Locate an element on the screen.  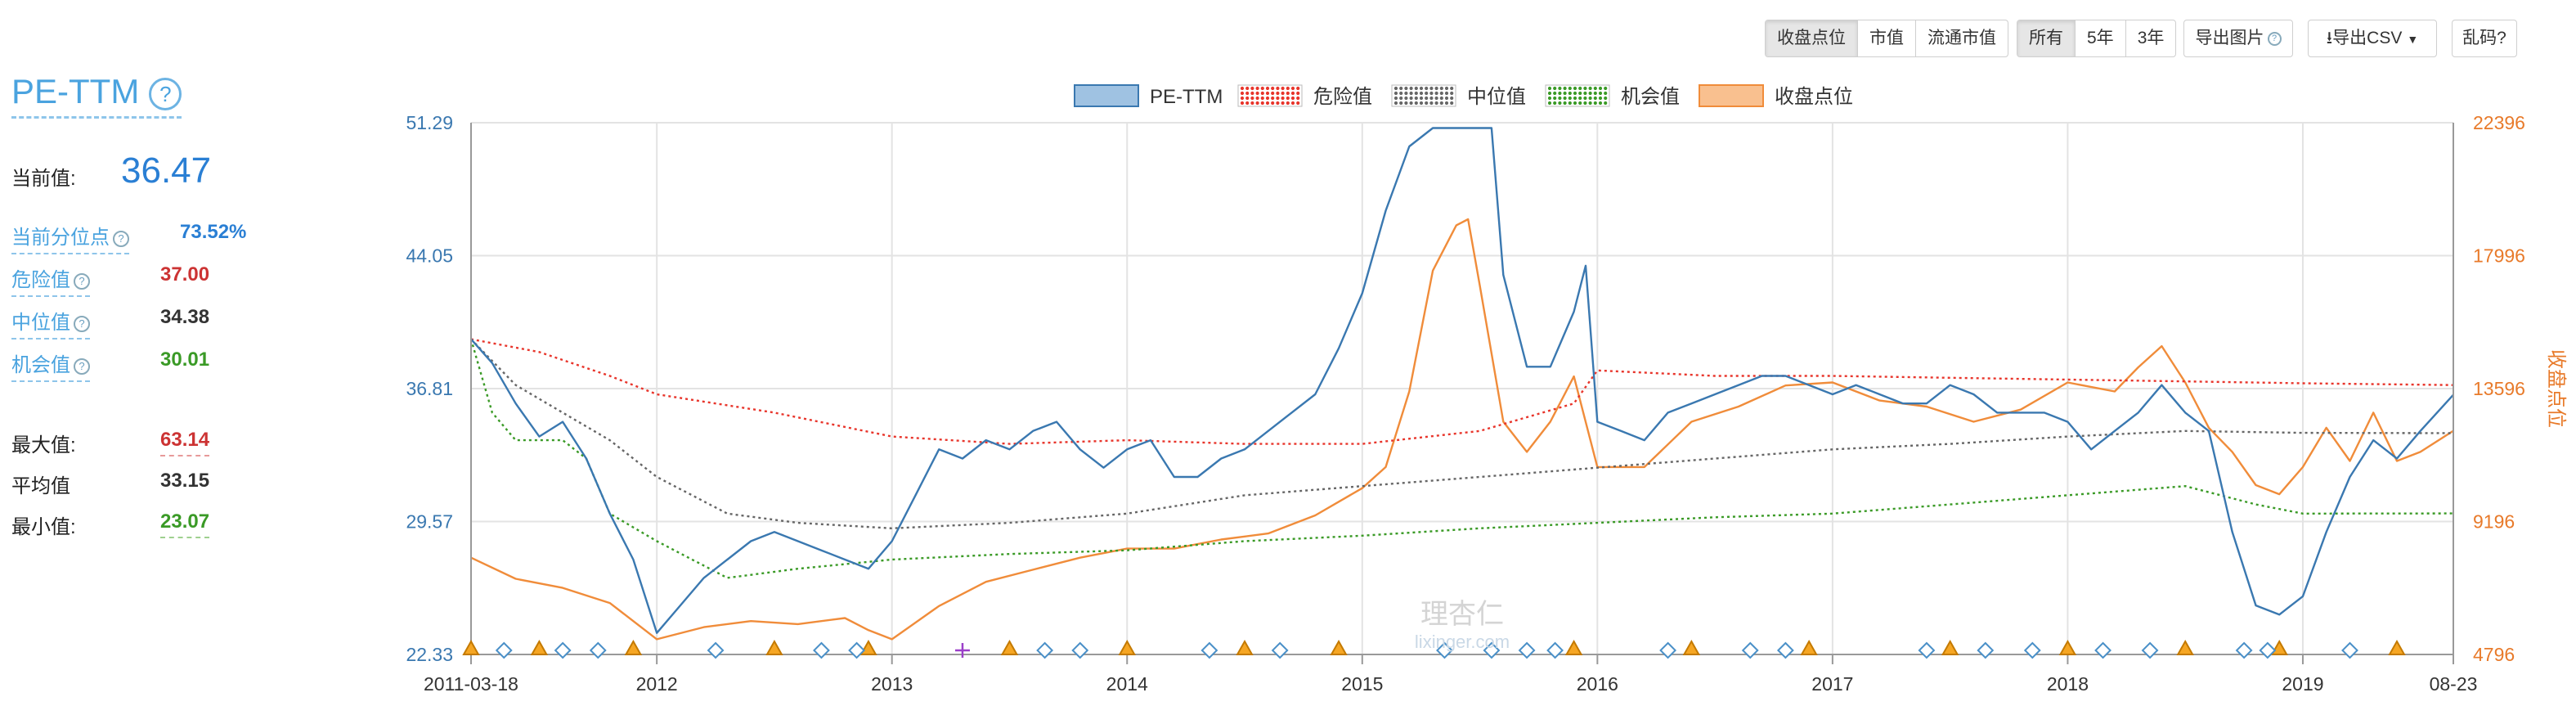
y-right-tick-label: 22396 is located at coordinates (2499, 122).